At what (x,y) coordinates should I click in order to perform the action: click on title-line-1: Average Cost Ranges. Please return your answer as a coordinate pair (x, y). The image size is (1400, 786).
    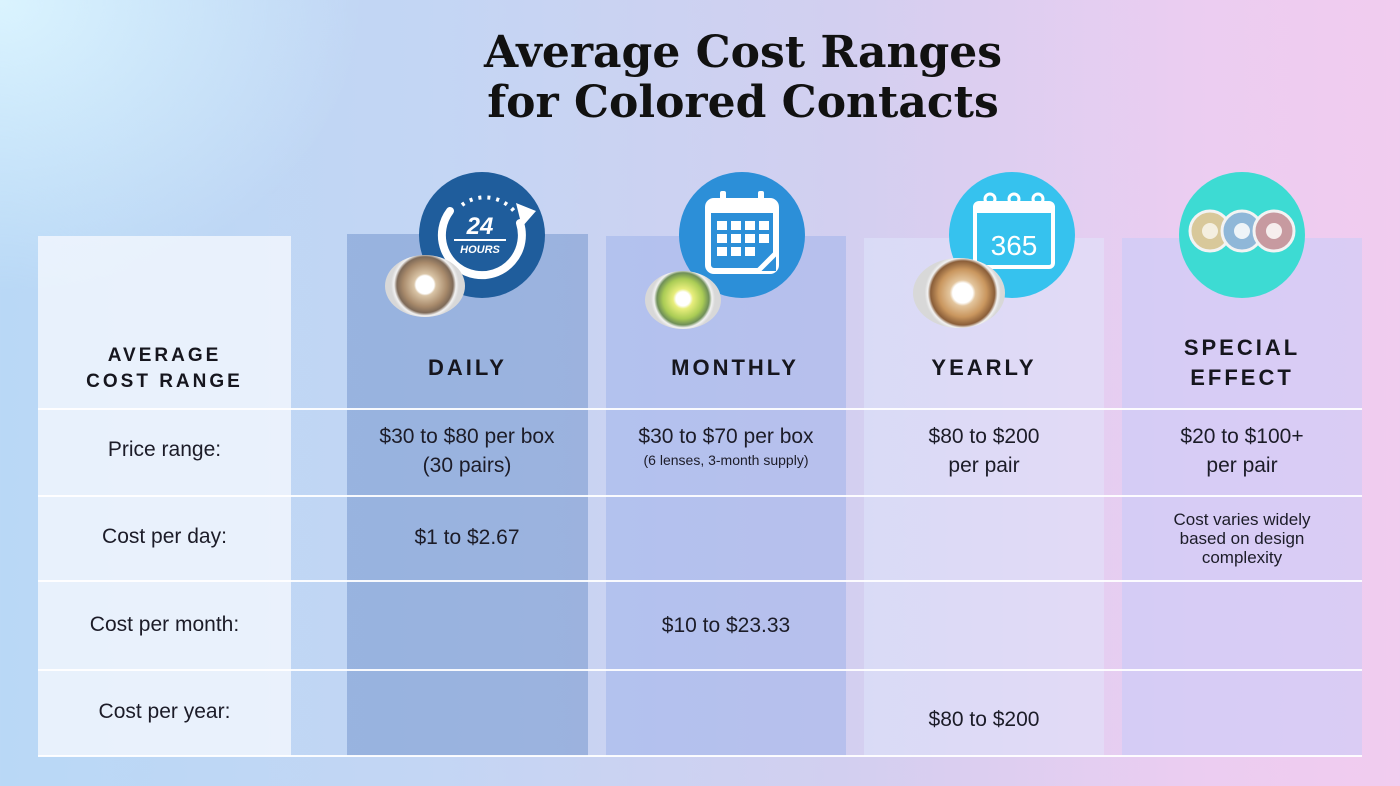
    Looking at the image, I should click on (743, 52).